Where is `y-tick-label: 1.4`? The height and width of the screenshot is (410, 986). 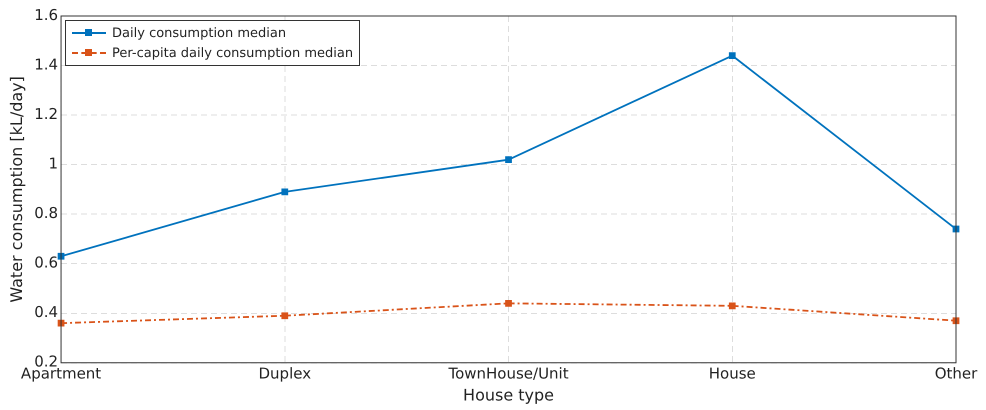
y-tick-label: 1.4 is located at coordinates (46, 64).